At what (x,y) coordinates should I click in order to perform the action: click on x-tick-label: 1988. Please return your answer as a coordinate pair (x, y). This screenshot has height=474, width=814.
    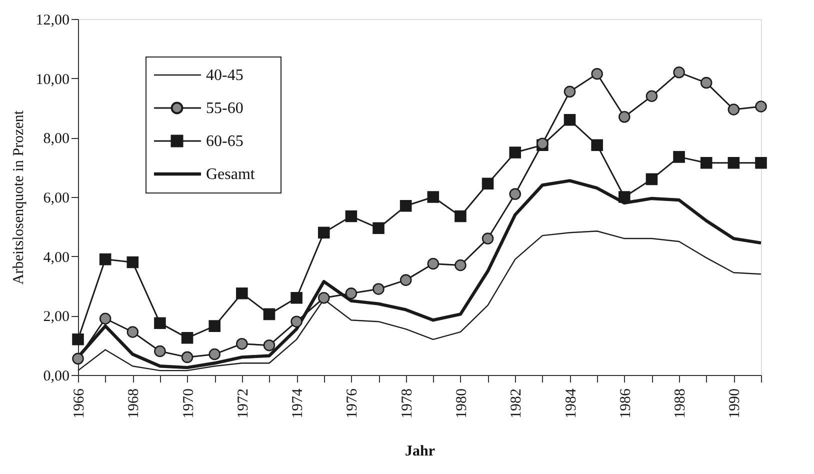
    Looking at the image, I should click on (680, 403).